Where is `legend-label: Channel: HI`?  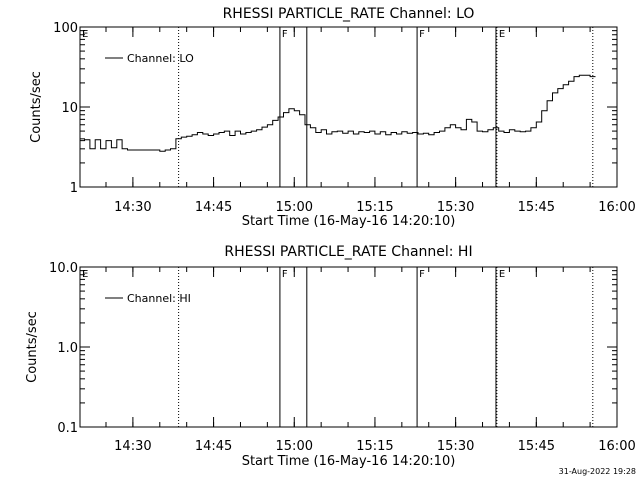 legend-label: Channel: HI is located at coordinates (159, 298).